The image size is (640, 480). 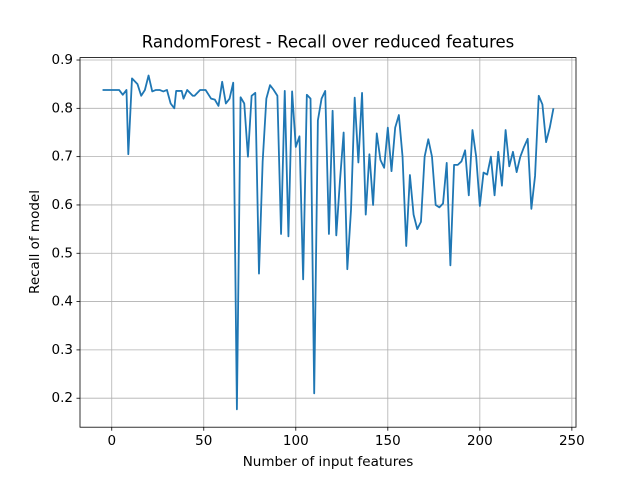 What do you see at coordinates (62, 253) in the screenshot?
I see `y-tick-label: 0.5` at bounding box center [62, 253].